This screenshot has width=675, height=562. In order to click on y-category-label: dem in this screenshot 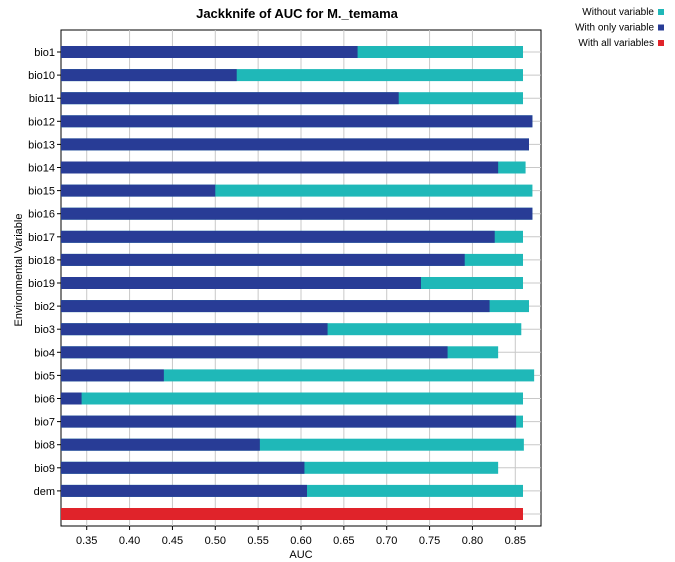, I will do `click(44, 492)`.